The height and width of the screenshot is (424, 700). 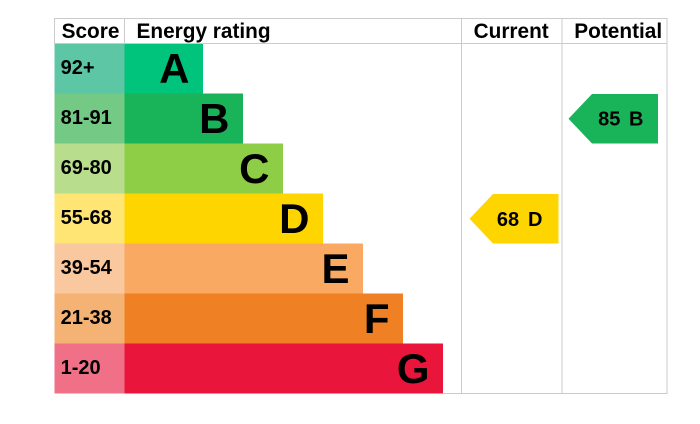 What do you see at coordinates (174, 68) in the screenshot?
I see `svg-text: A` at bounding box center [174, 68].